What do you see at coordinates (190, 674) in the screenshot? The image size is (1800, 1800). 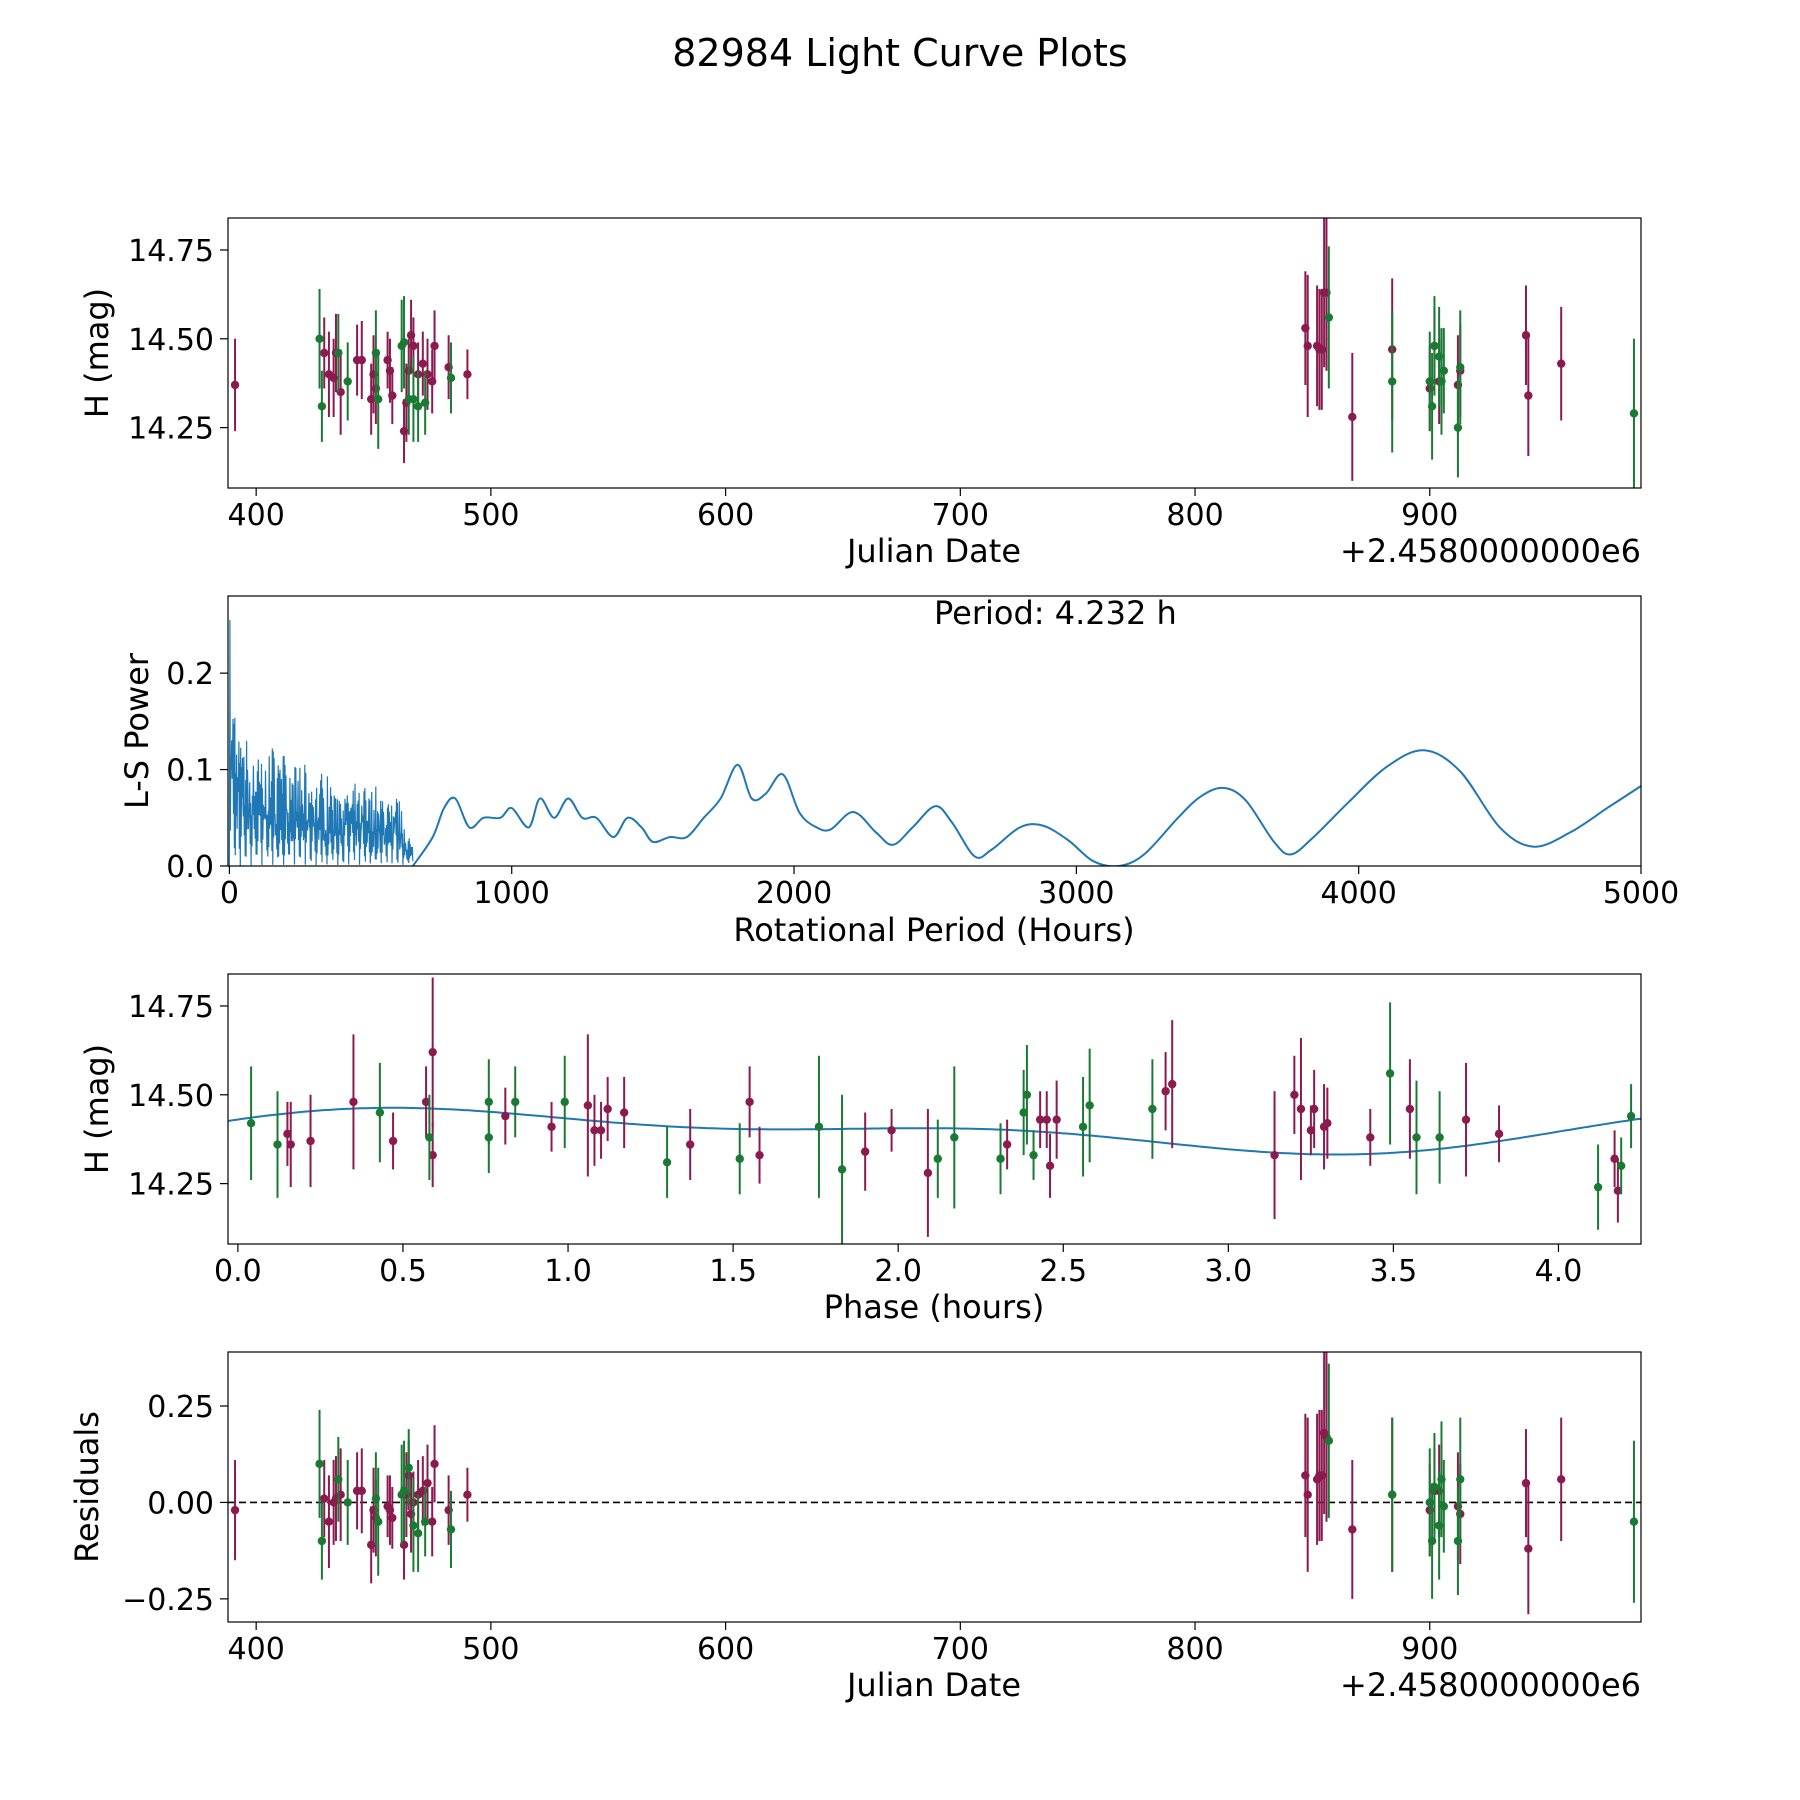 I see `y-tick-label: 0.2` at bounding box center [190, 674].